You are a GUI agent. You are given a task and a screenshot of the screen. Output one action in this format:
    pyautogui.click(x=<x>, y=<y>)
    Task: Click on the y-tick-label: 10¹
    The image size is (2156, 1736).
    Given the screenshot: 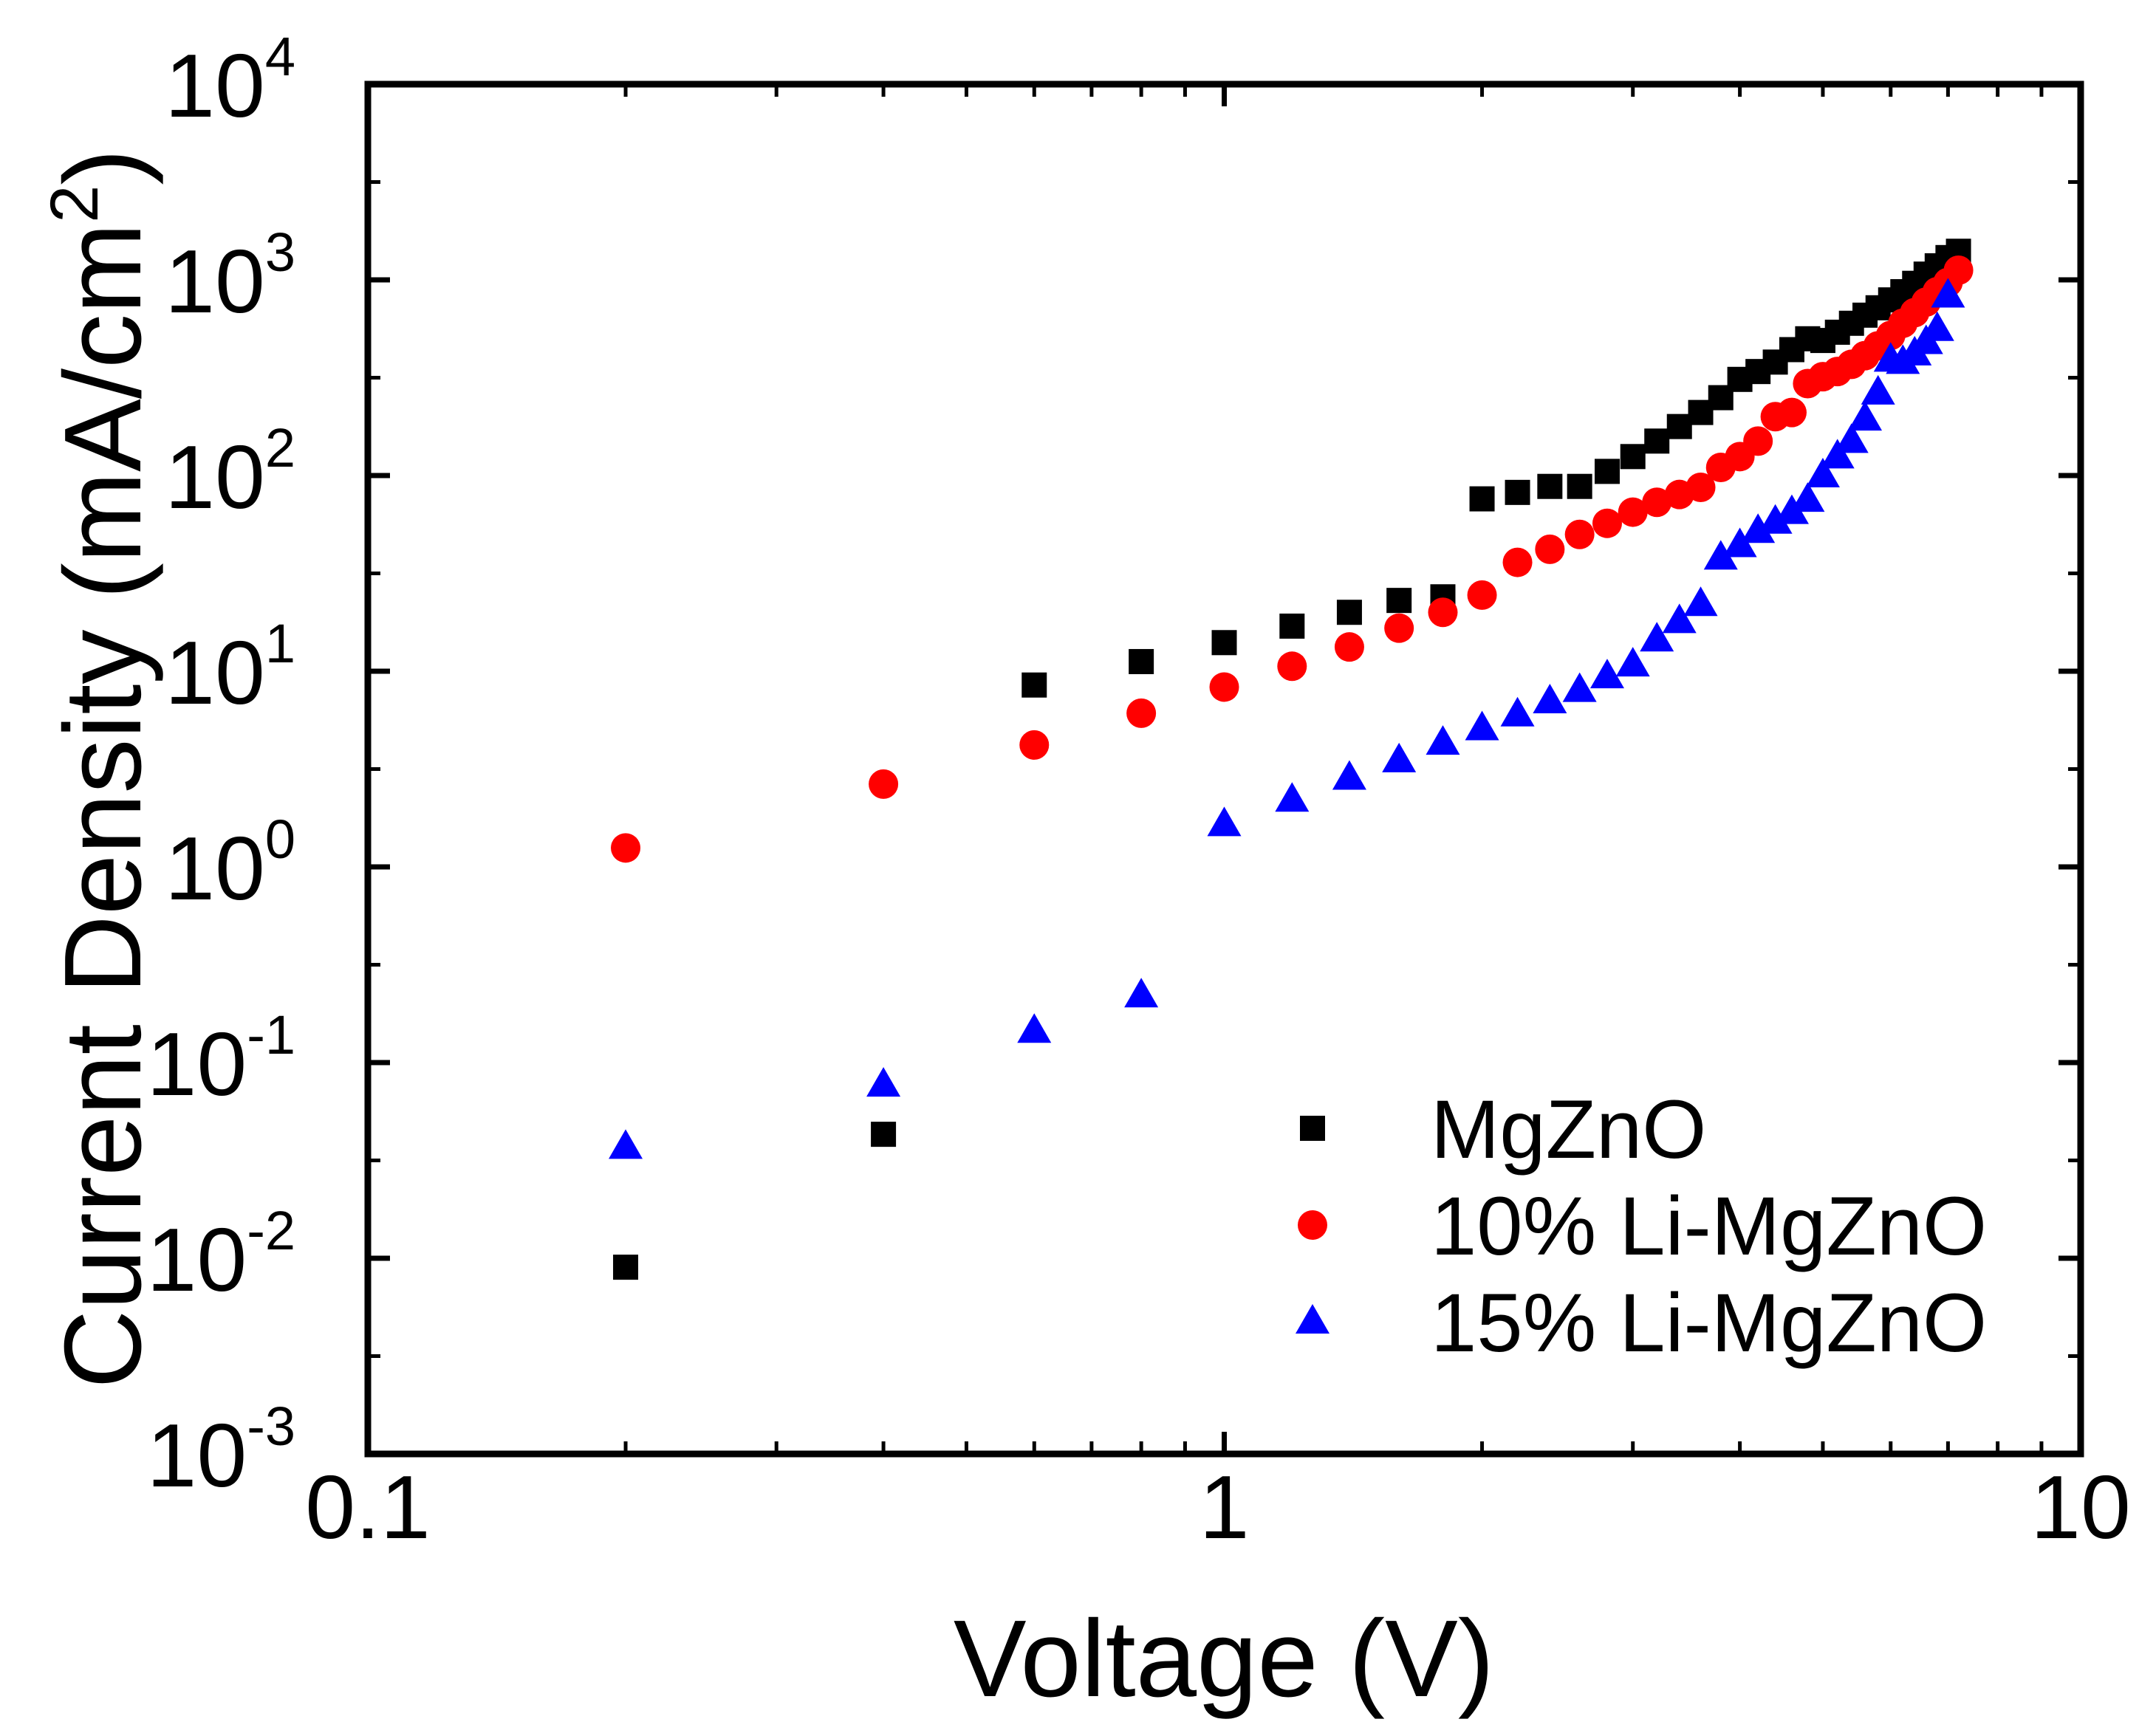 What is the action you would take?
    pyautogui.click(x=230, y=668)
    